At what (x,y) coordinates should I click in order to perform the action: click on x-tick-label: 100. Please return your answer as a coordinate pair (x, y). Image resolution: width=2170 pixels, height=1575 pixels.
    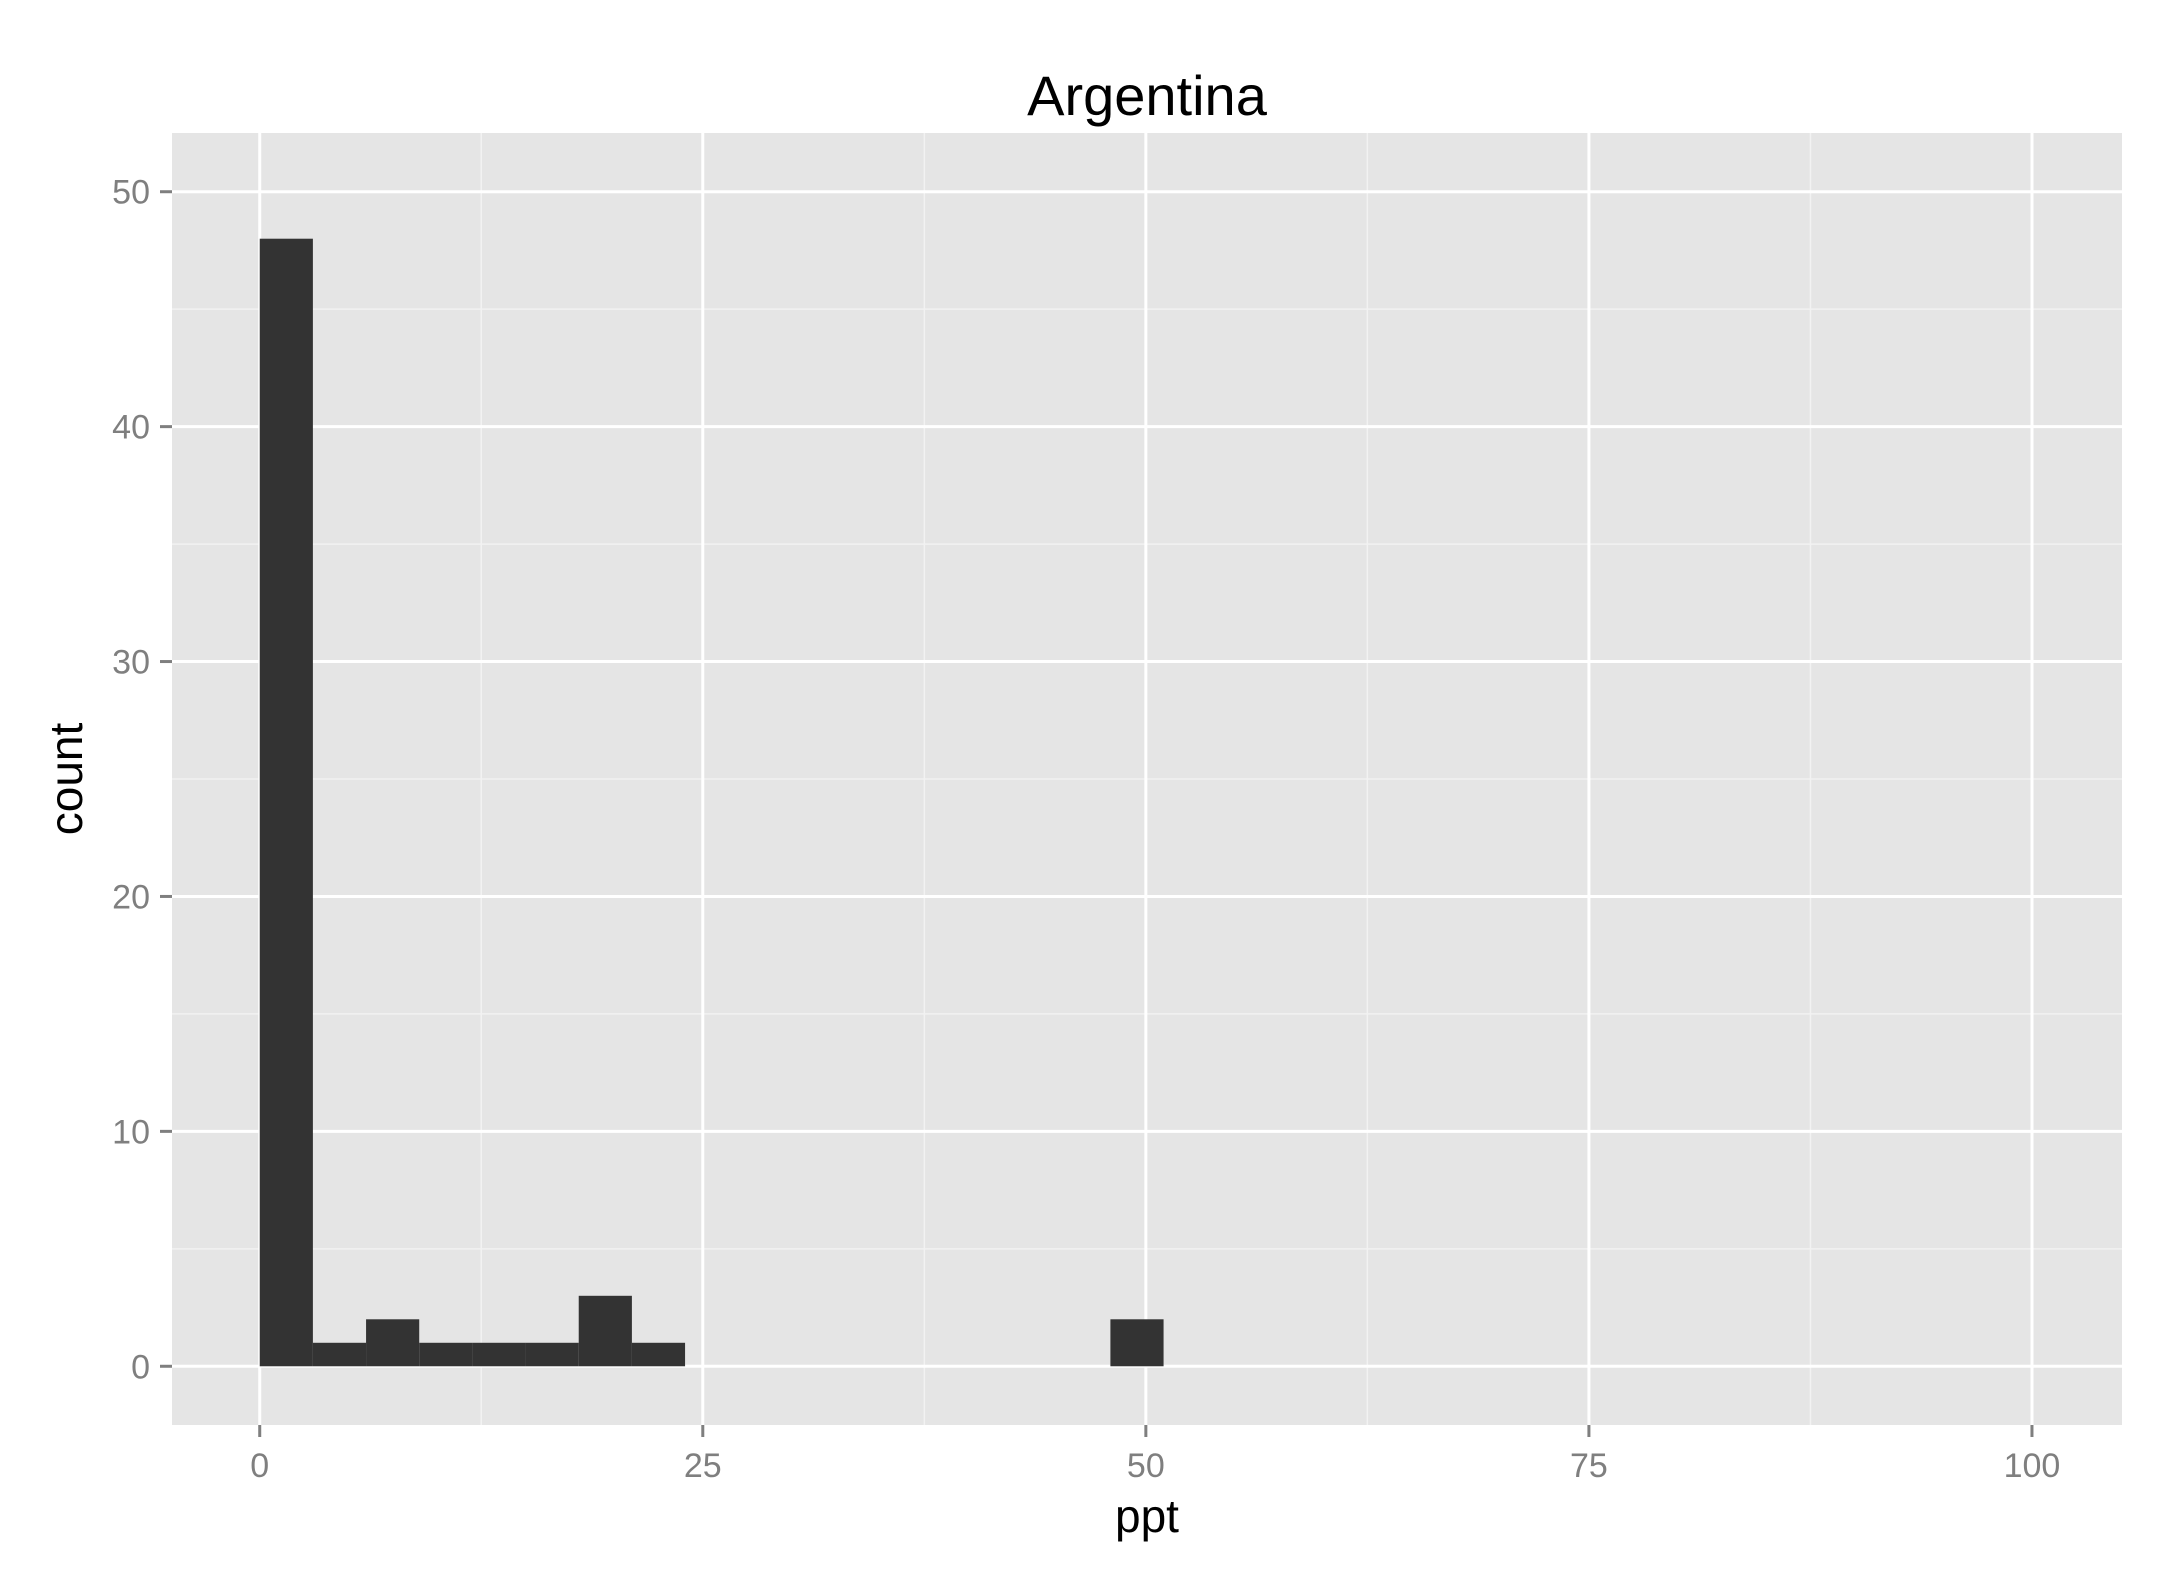
    Looking at the image, I should click on (2032, 1466).